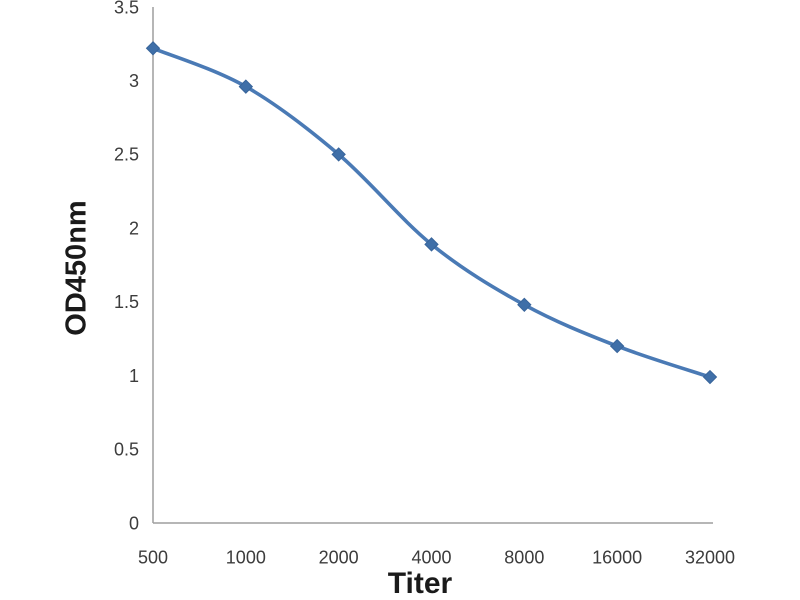  I want to click on y-tick-label: 0.5, so click(126, 450).